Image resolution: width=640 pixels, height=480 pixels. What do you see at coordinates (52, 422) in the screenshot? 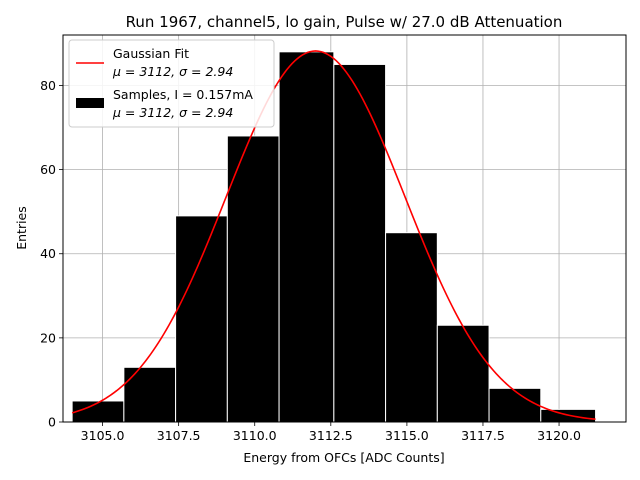
I see `y-tick-label: 0` at bounding box center [52, 422].